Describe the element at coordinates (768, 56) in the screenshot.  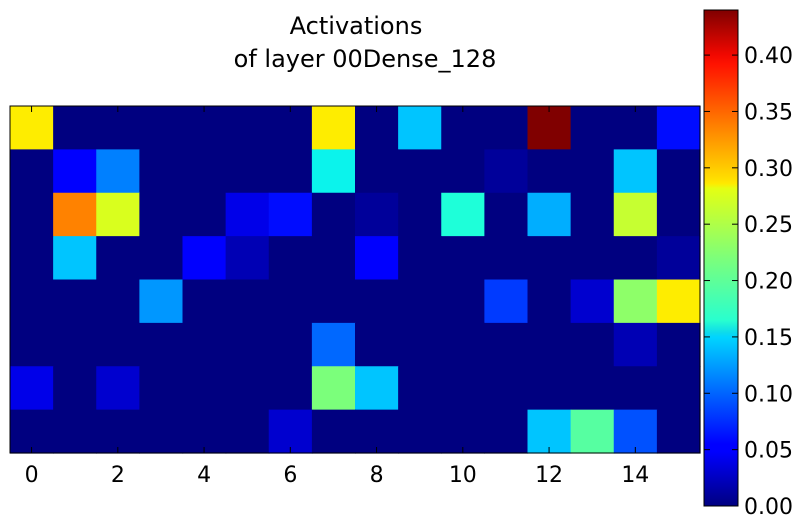
I see `colorbar-tick-label: 0.40` at that location.